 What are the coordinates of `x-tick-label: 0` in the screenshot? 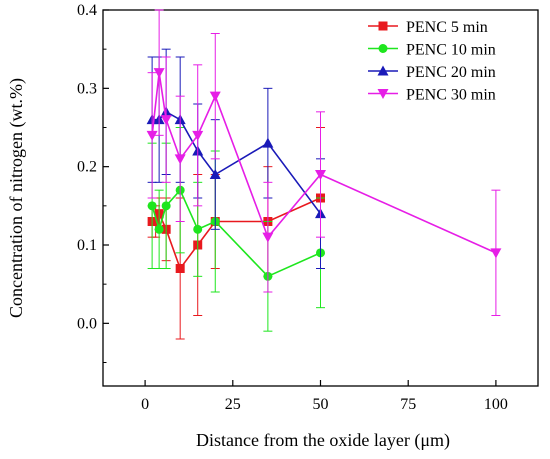 It's located at (145, 404).